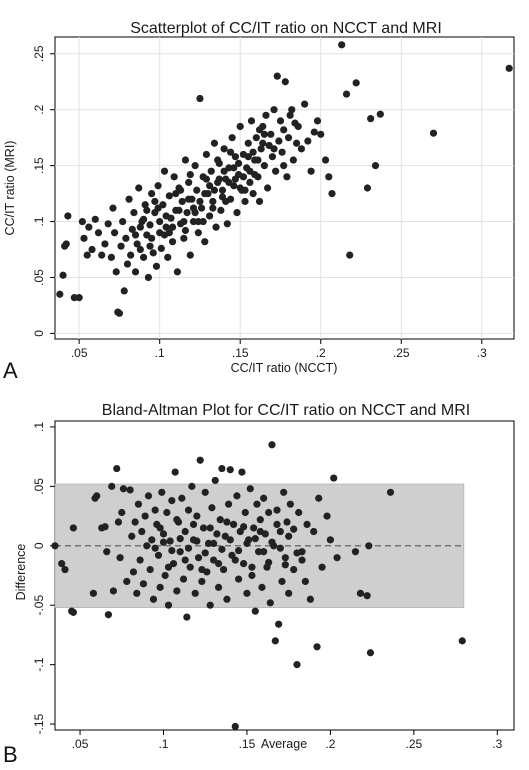  I want to click on chart-a-x-axis: .05 .1 .15 .2 .25 .3, so click(279, 349).